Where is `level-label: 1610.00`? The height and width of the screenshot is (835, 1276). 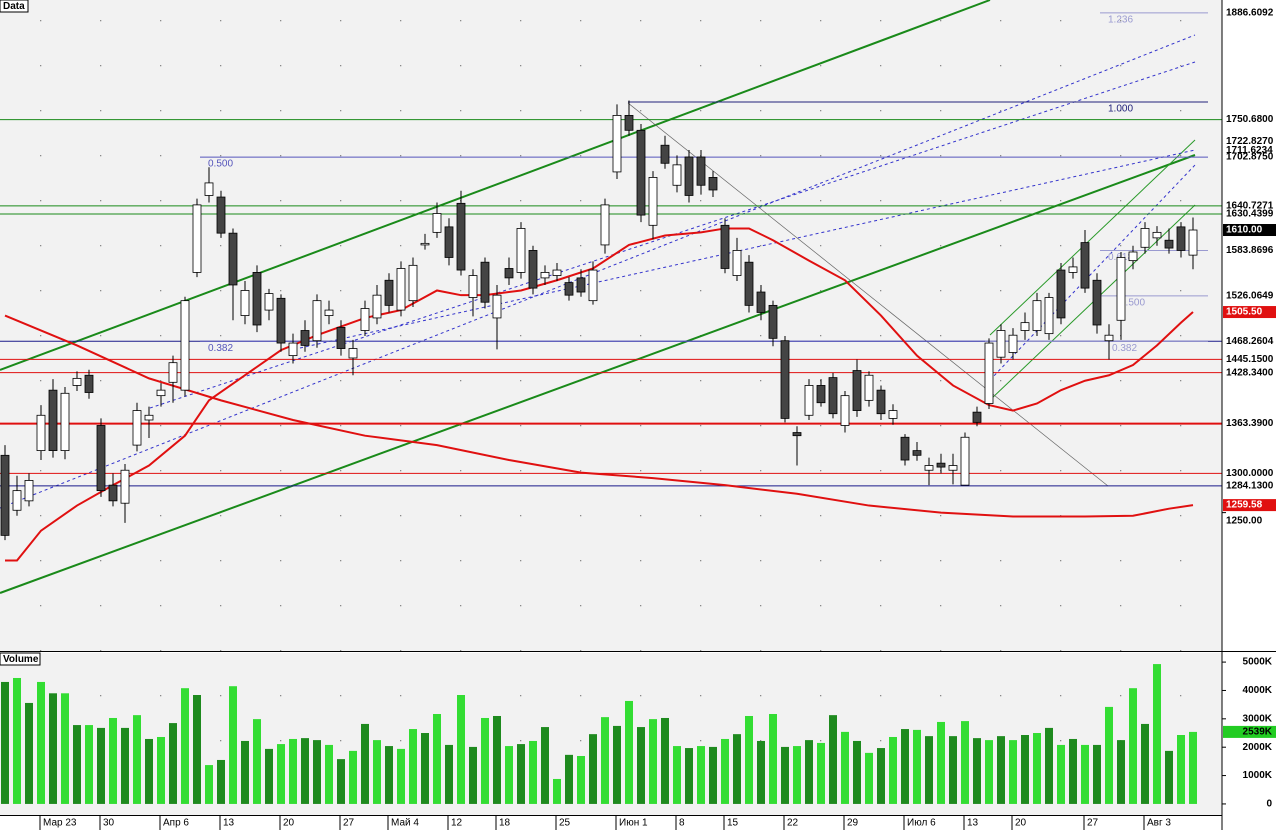
level-label: 1610.00 is located at coordinates (1244, 230).